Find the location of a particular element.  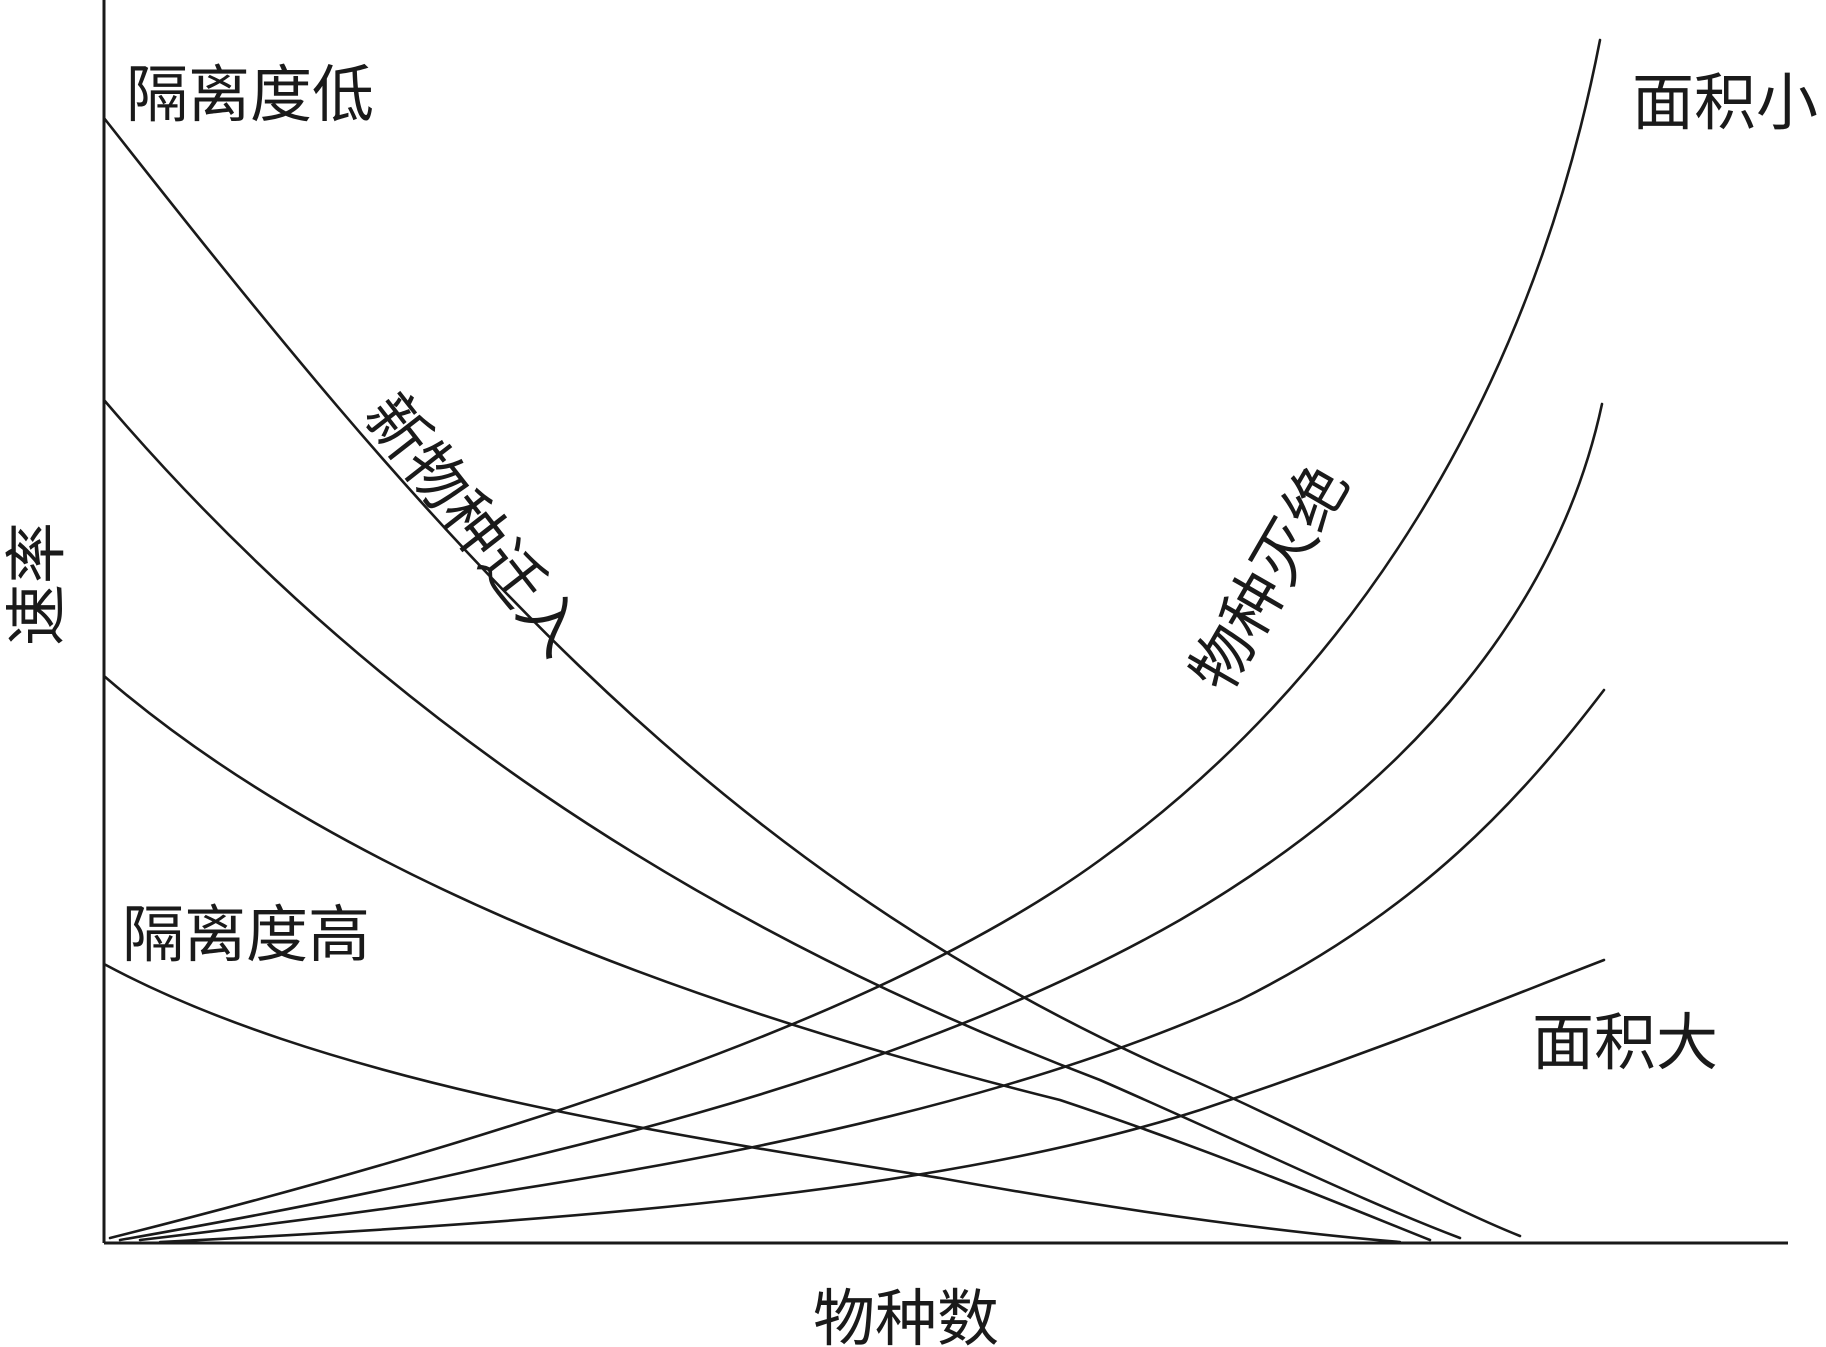

x-axis-label: 物种数 is located at coordinates (906, 1314).